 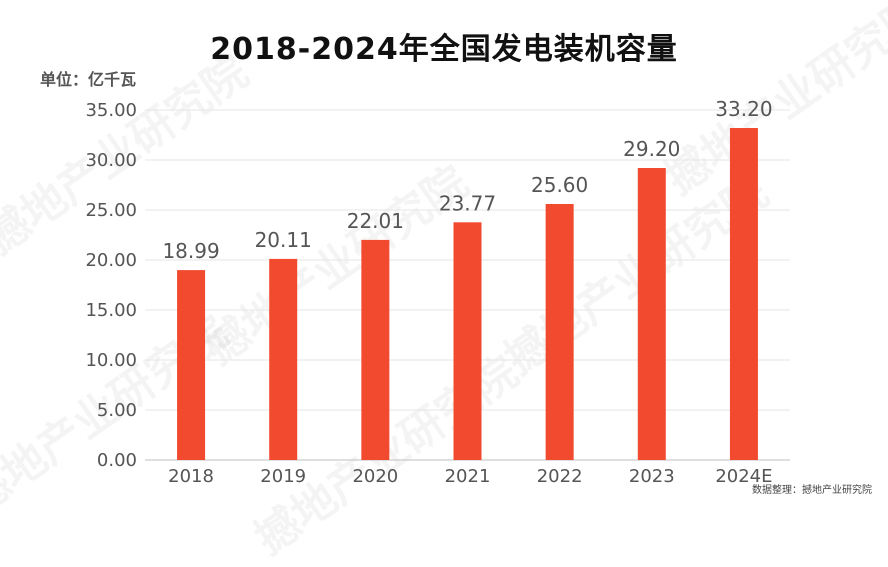 I want to click on y-tick-label: 0.00, so click(x=117, y=460).